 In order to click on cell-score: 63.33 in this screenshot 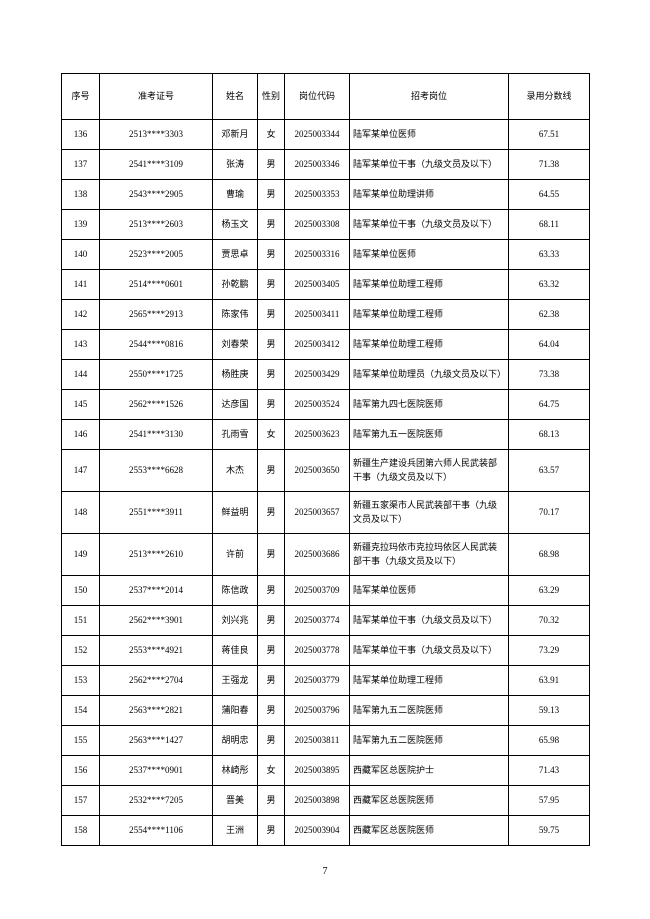, I will do `click(549, 254)`.